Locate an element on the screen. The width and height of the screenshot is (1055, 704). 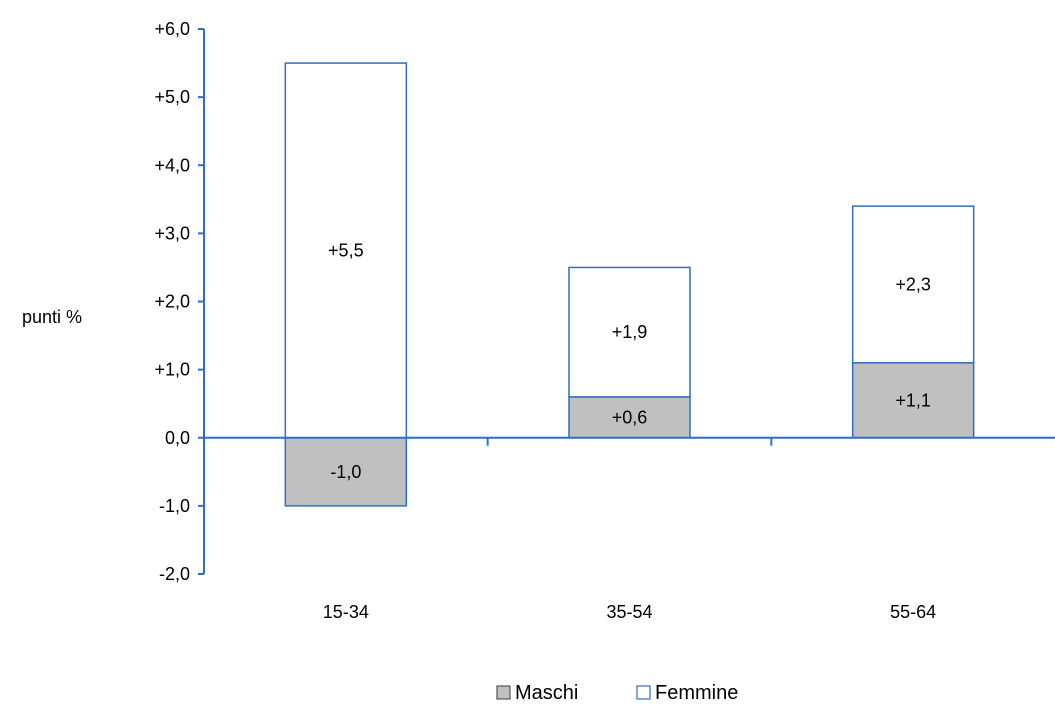
y-axis-title: punti % is located at coordinates (52, 317).